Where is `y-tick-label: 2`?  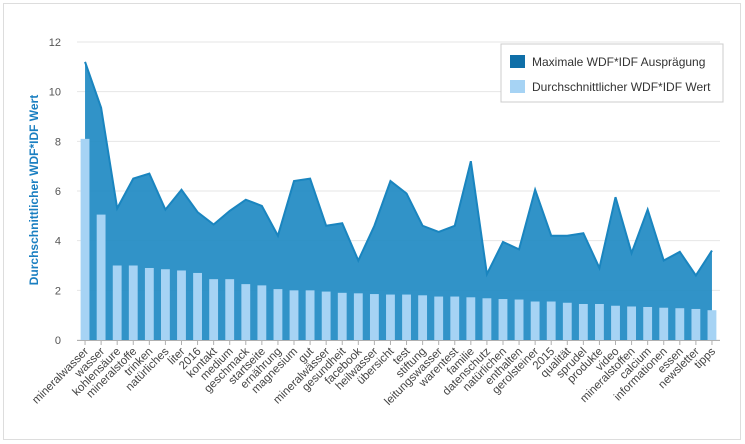
y-tick-label: 2 is located at coordinates (58, 291).